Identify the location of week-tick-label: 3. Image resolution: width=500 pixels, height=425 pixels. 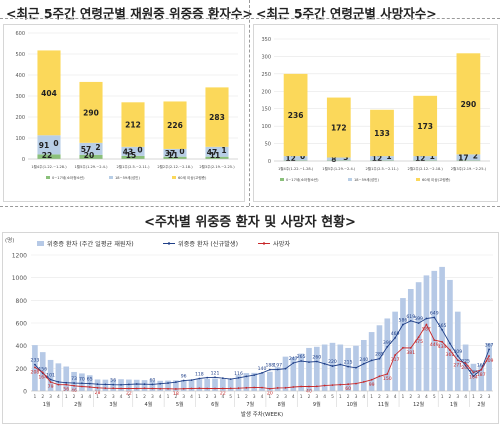
(387, 397).